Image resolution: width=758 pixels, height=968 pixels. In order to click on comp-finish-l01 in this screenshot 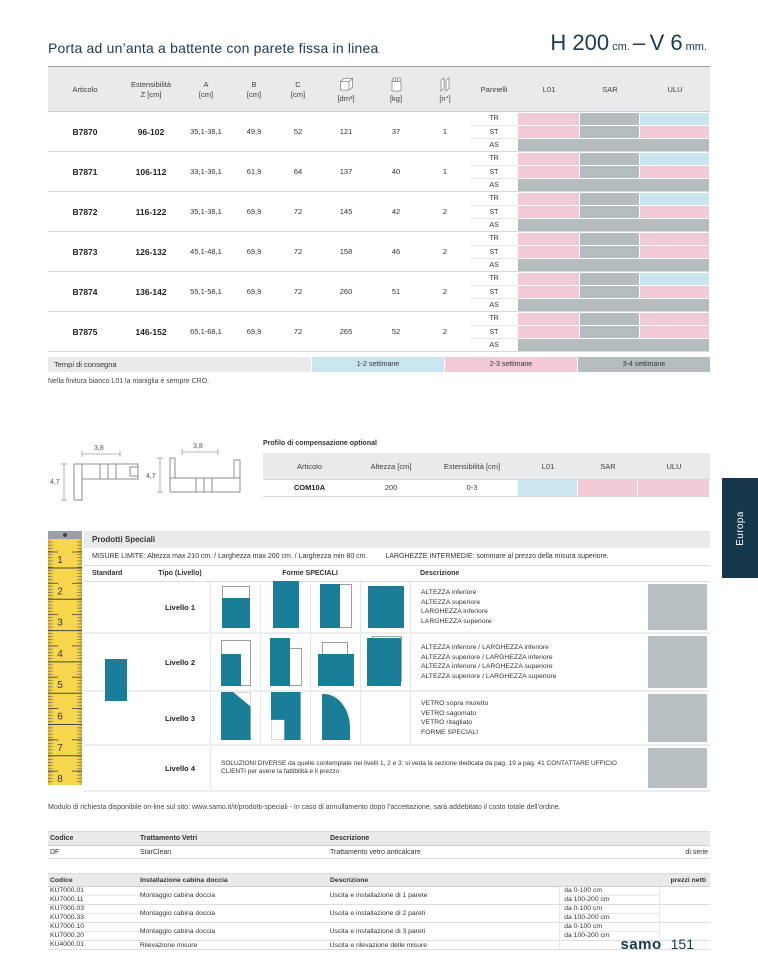, I will do `click(548, 488)`.